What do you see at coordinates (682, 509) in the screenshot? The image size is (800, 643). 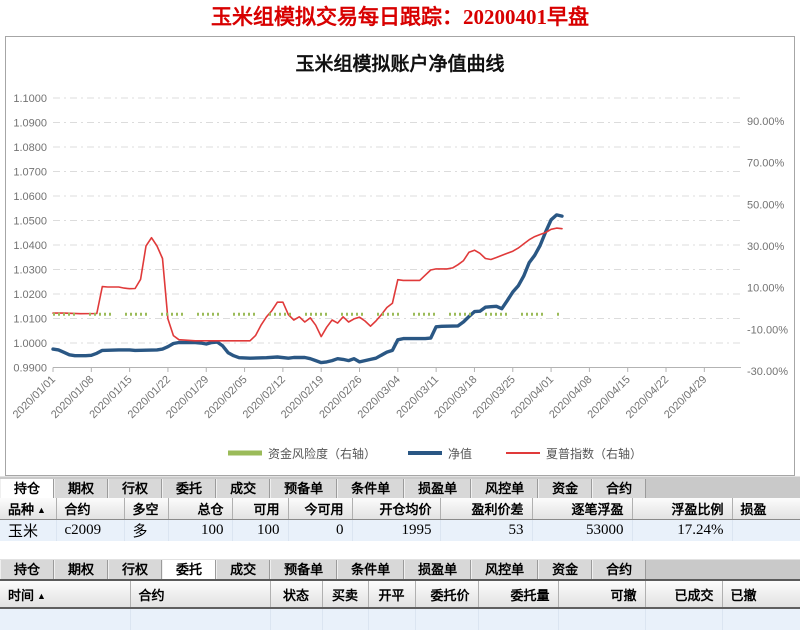 I see `column-header-浮盈比例: 浮盈比例` at bounding box center [682, 509].